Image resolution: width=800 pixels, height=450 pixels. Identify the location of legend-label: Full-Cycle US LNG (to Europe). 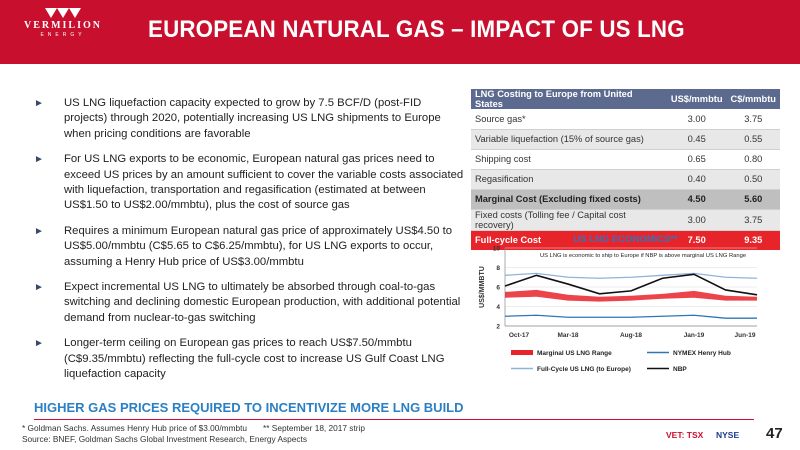
(584, 369).